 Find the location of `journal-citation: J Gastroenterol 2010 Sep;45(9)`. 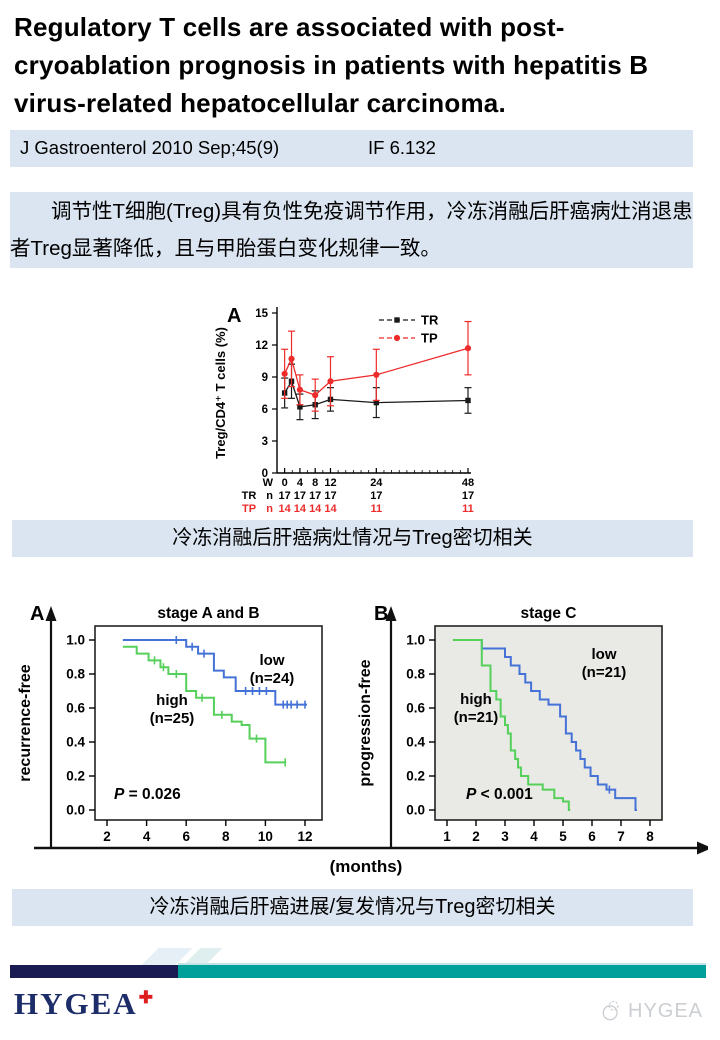

journal-citation: J Gastroenterol 2010 Sep;45(9) is located at coordinates (150, 147).